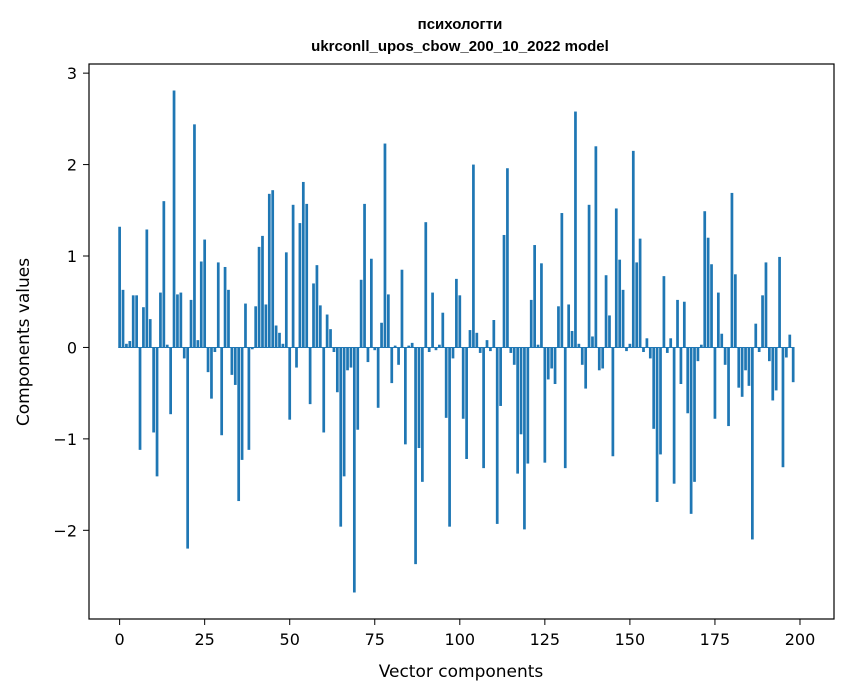 The width and height of the screenshot is (847, 696). What do you see at coordinates (461, 672) in the screenshot?
I see `x-axis-label: Vector components` at bounding box center [461, 672].